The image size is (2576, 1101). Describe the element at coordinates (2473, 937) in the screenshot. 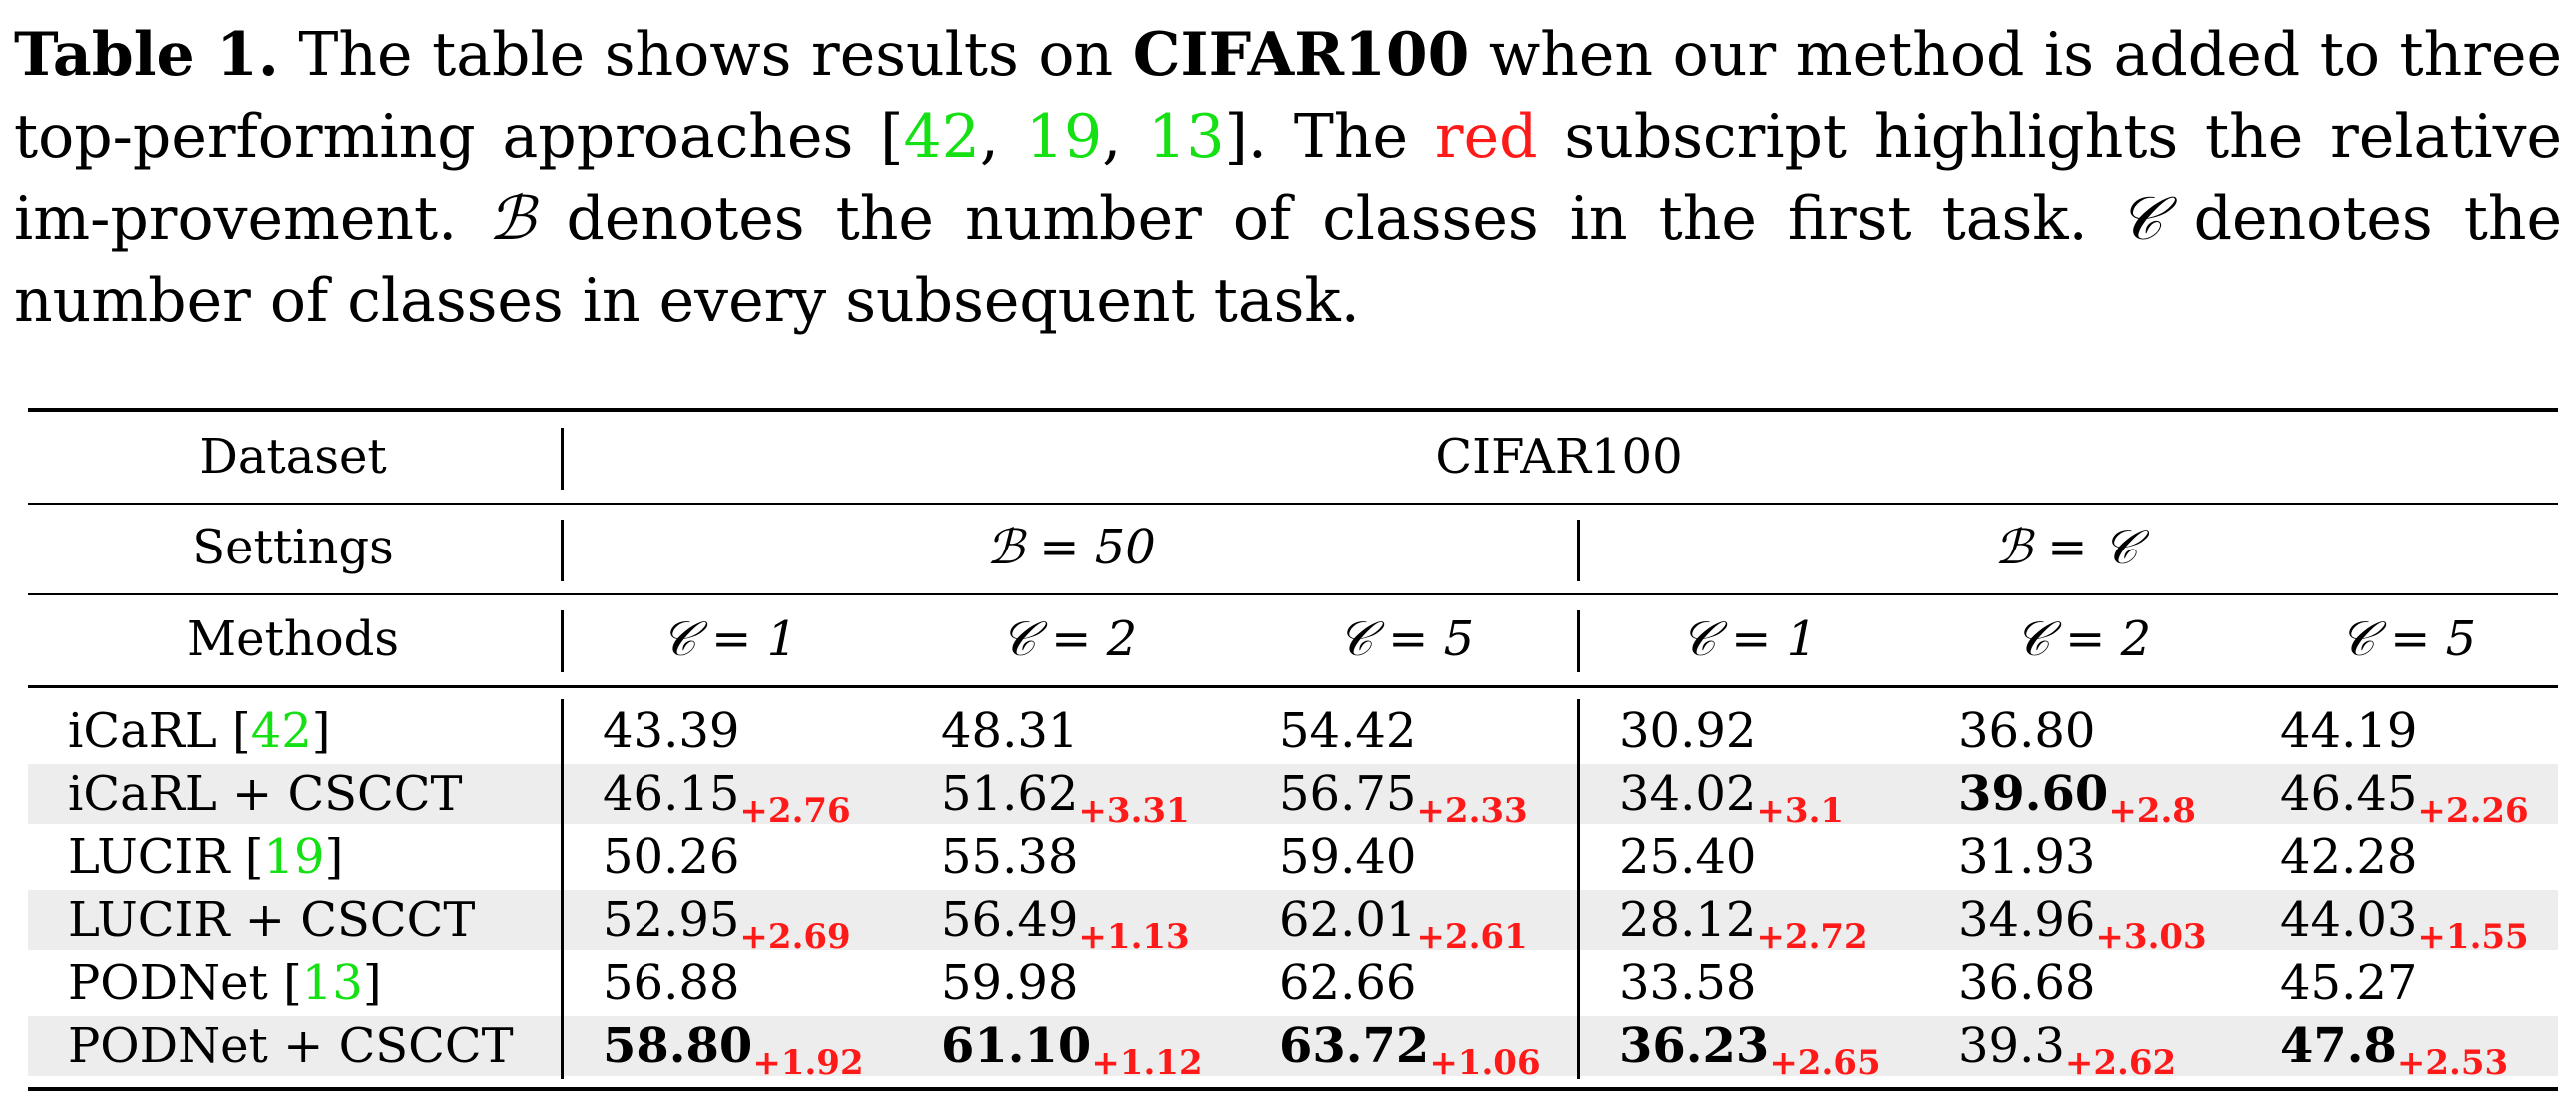

I see `improvement-subscript: +1.55` at that location.